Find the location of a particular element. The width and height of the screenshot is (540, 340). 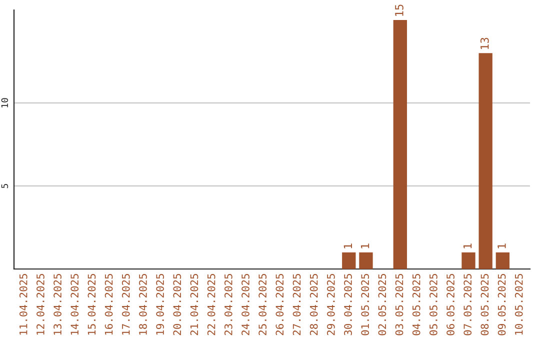

x-tick-label: 23.04.2025 is located at coordinates (228, 305).